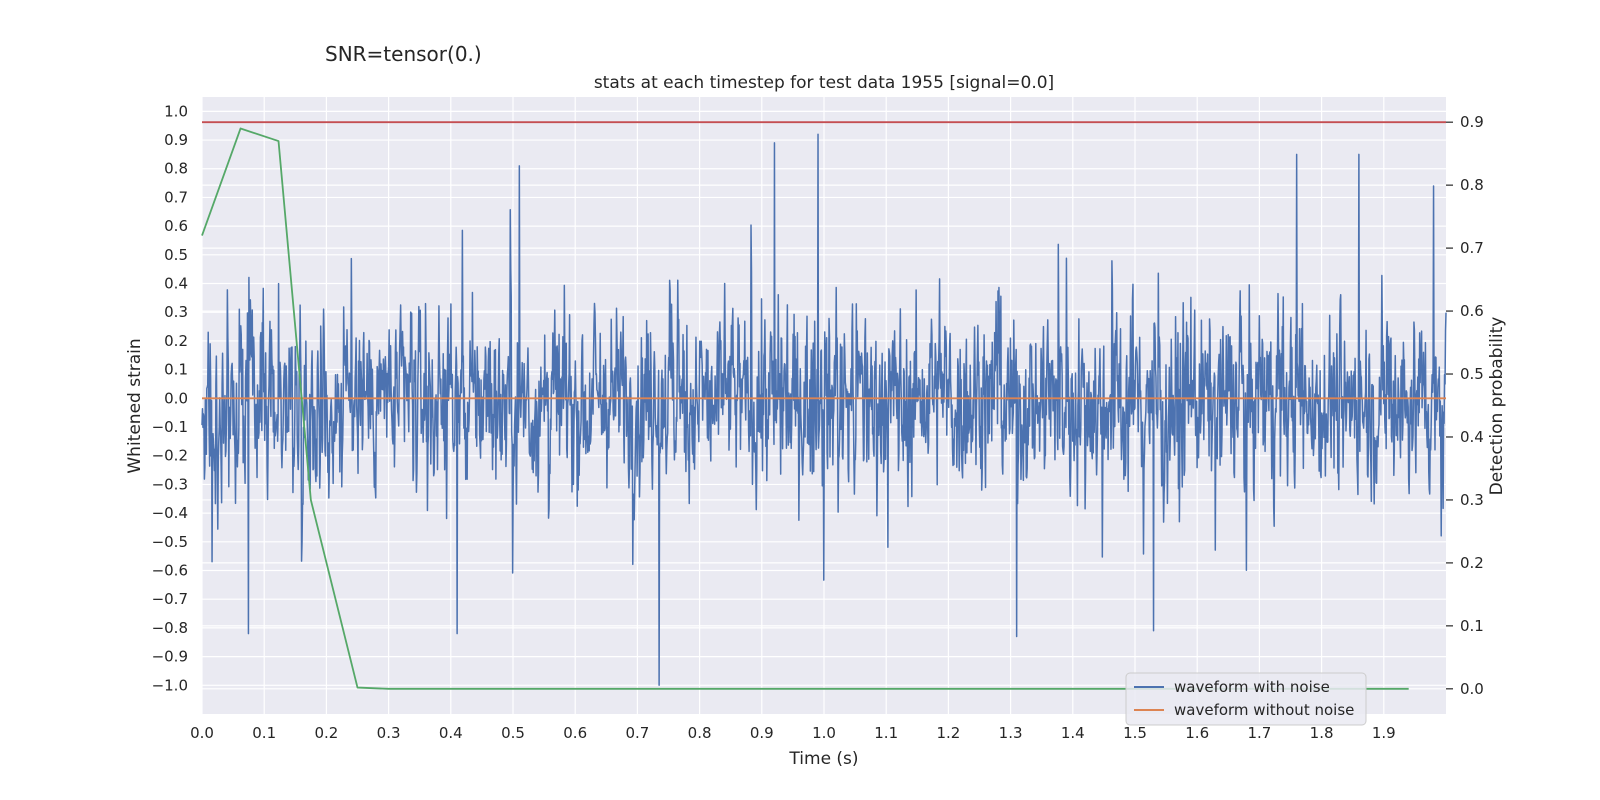 This screenshot has width=1600, height=800. What do you see at coordinates (176, 312) in the screenshot?
I see `y-tick-label: 0.3` at bounding box center [176, 312].